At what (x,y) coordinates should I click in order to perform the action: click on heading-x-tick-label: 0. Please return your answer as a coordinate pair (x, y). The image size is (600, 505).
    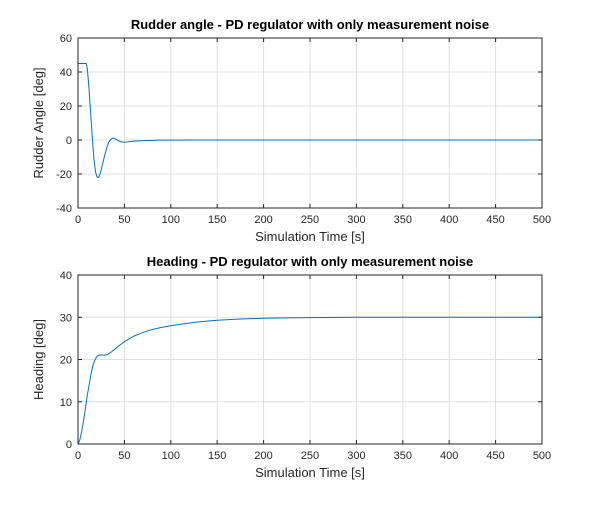
    Looking at the image, I should click on (78, 456).